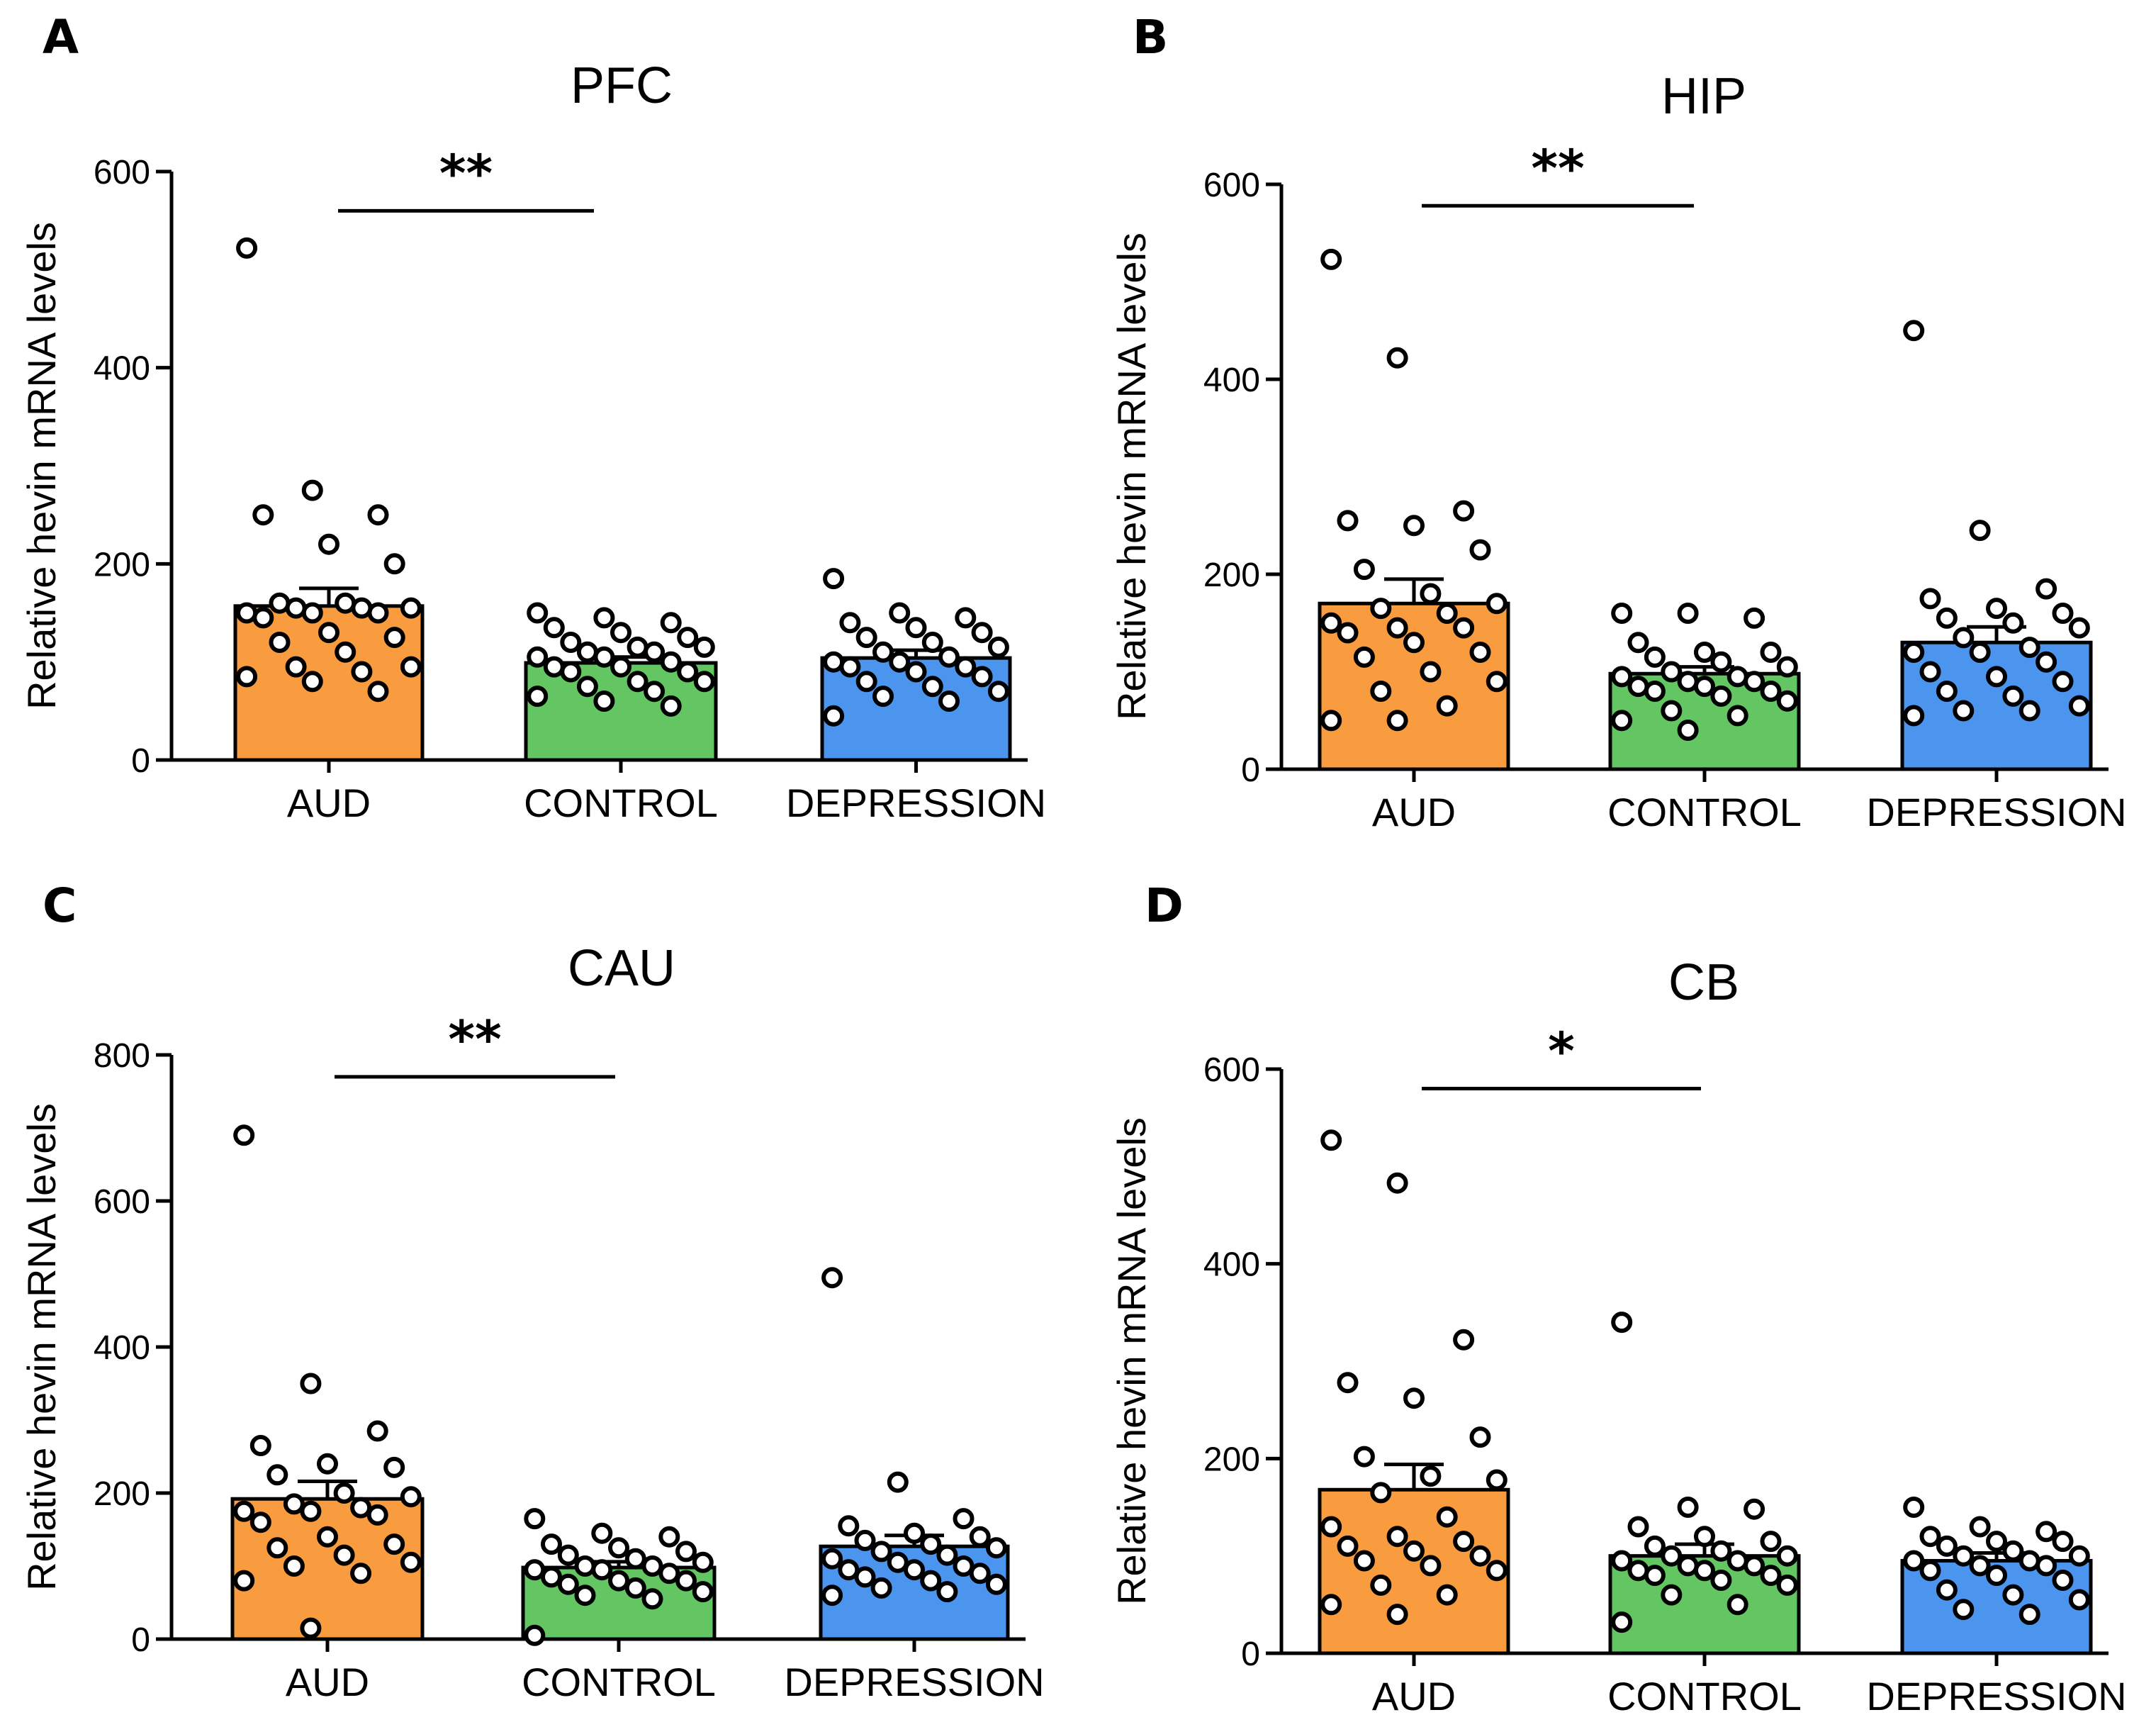  What do you see at coordinates (140, 761) in the screenshot?
I see `y-tick-label: 0` at bounding box center [140, 761].